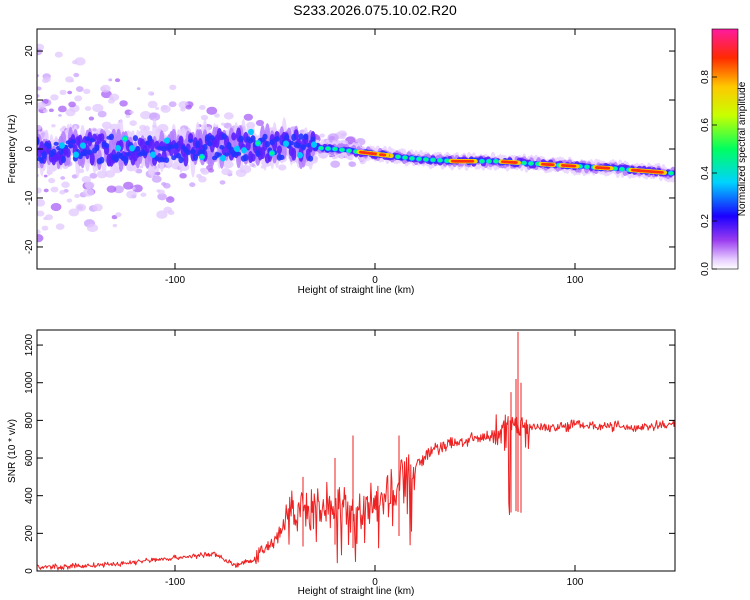 The width and height of the screenshot is (750, 600). Describe the element at coordinates (175, 582) in the screenshot. I see `snr-x-tick-label: -100` at that location.